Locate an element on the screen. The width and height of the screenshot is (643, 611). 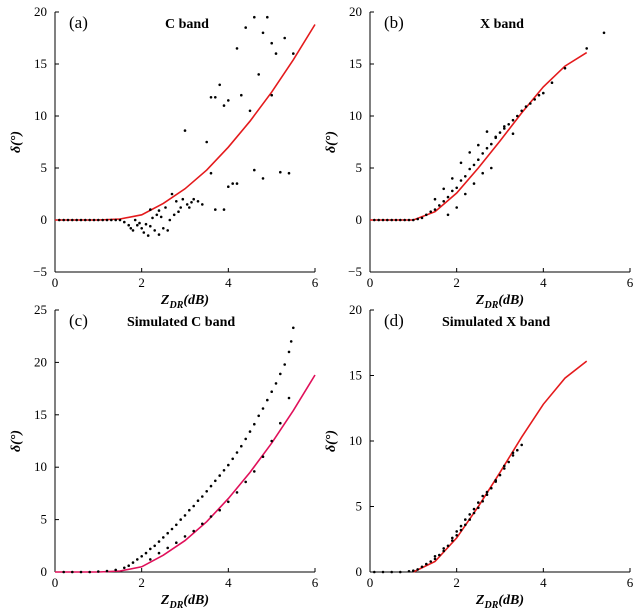
panel-label: (a) is located at coordinates (78, 22).